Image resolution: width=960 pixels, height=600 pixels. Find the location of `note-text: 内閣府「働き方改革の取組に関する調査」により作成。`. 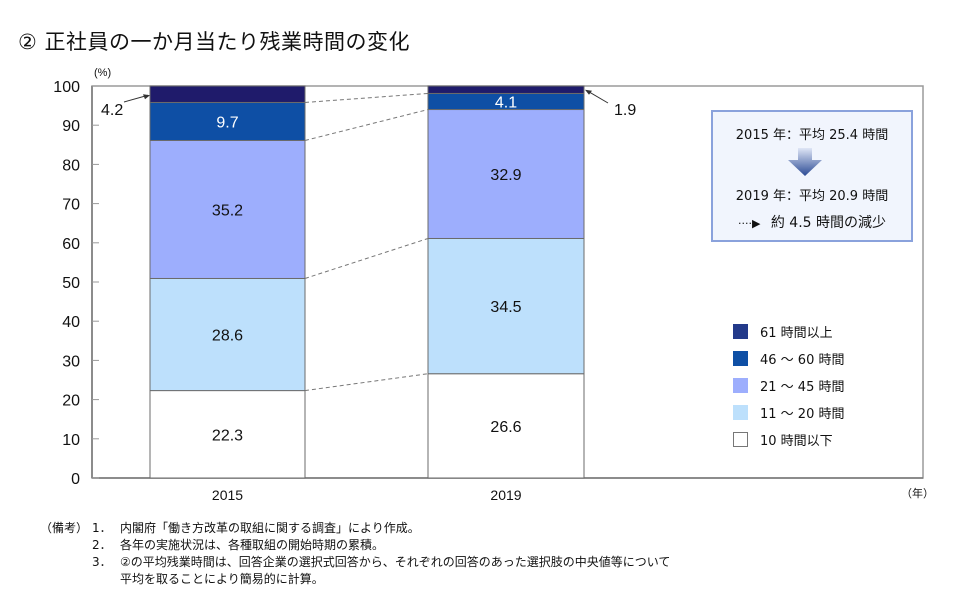

note-text: 内閣府「働き方改革の取組に関する調査」により作成。 is located at coordinates (270, 528).